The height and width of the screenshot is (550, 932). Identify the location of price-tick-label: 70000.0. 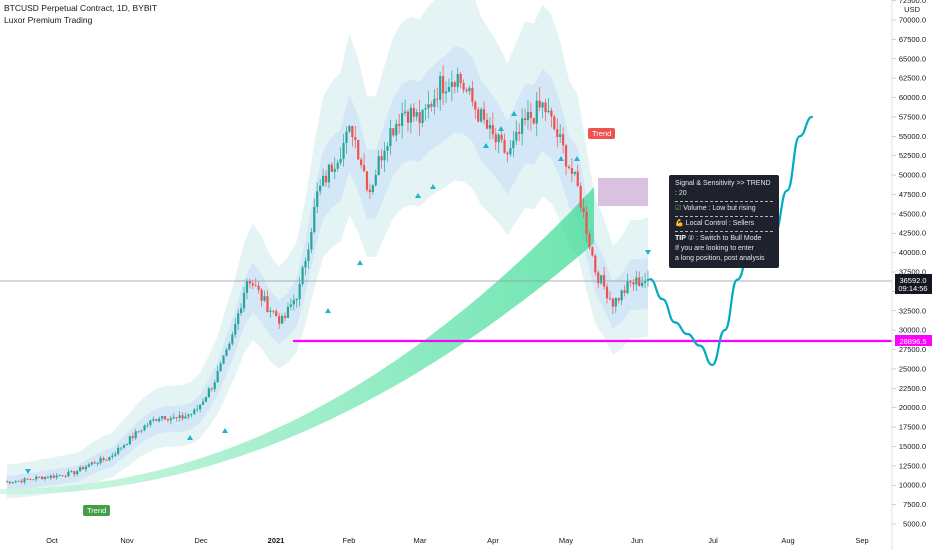
(912, 20).